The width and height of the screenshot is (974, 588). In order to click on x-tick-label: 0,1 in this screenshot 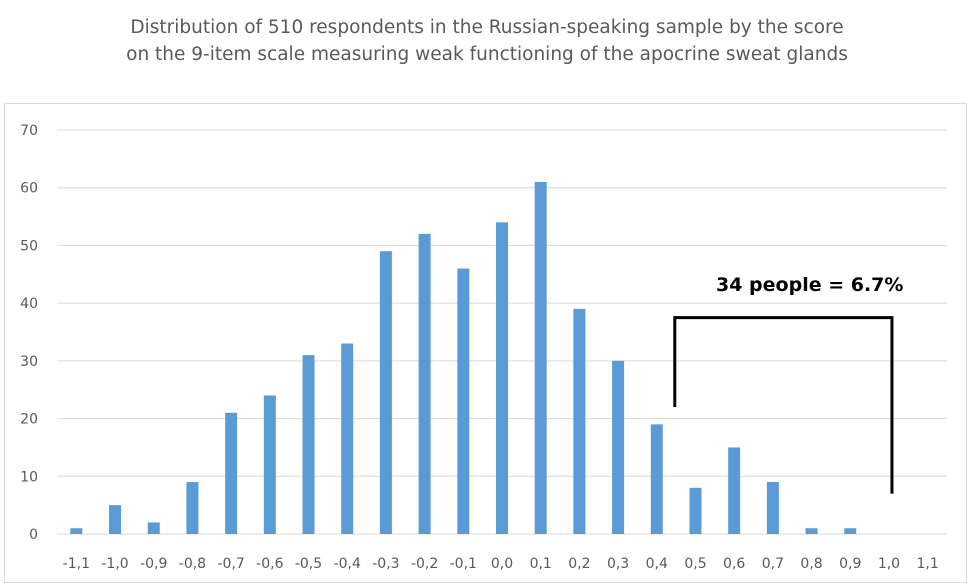, I will do `click(541, 564)`.